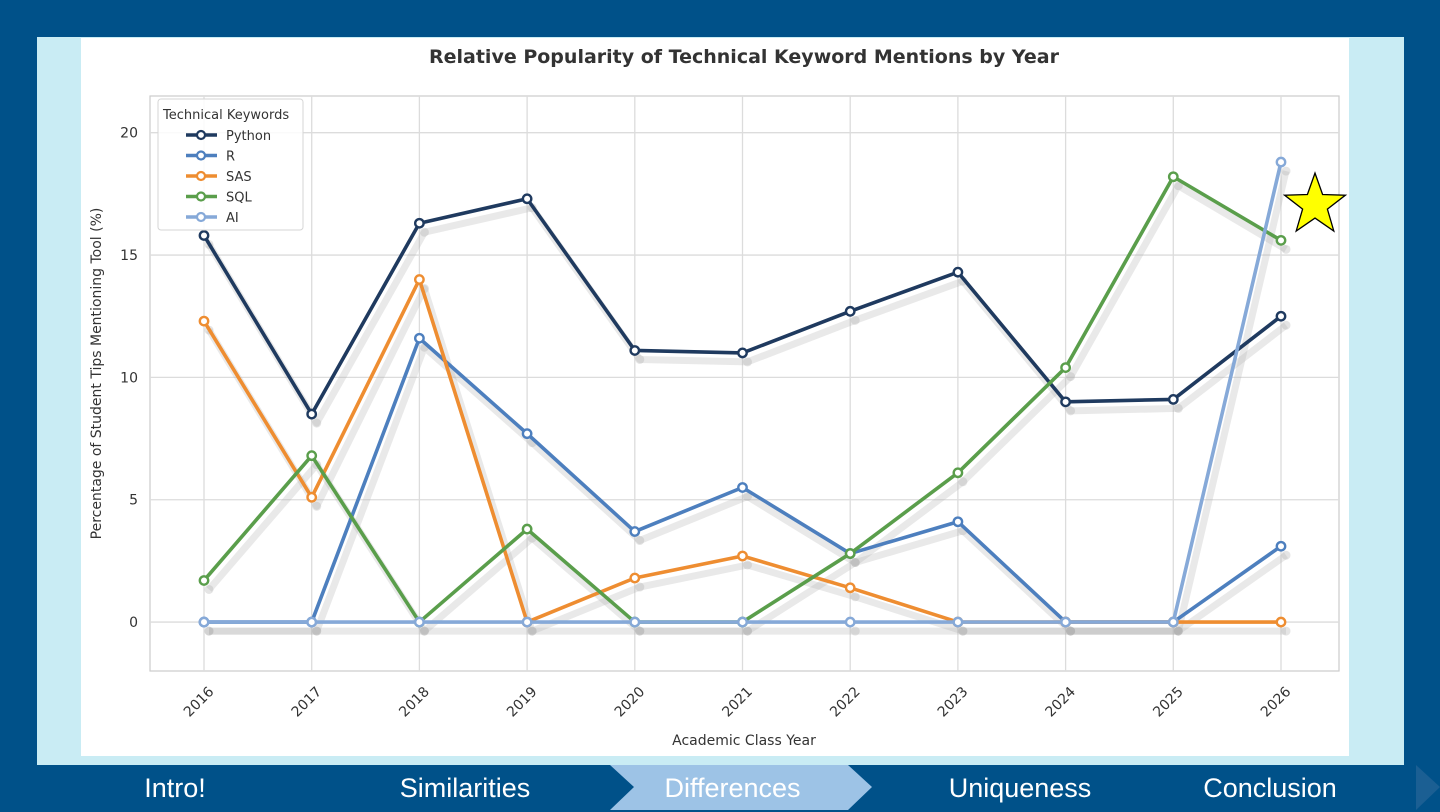 This screenshot has height=812, width=1440. I want to click on y-tick-label: 20, so click(129, 134).